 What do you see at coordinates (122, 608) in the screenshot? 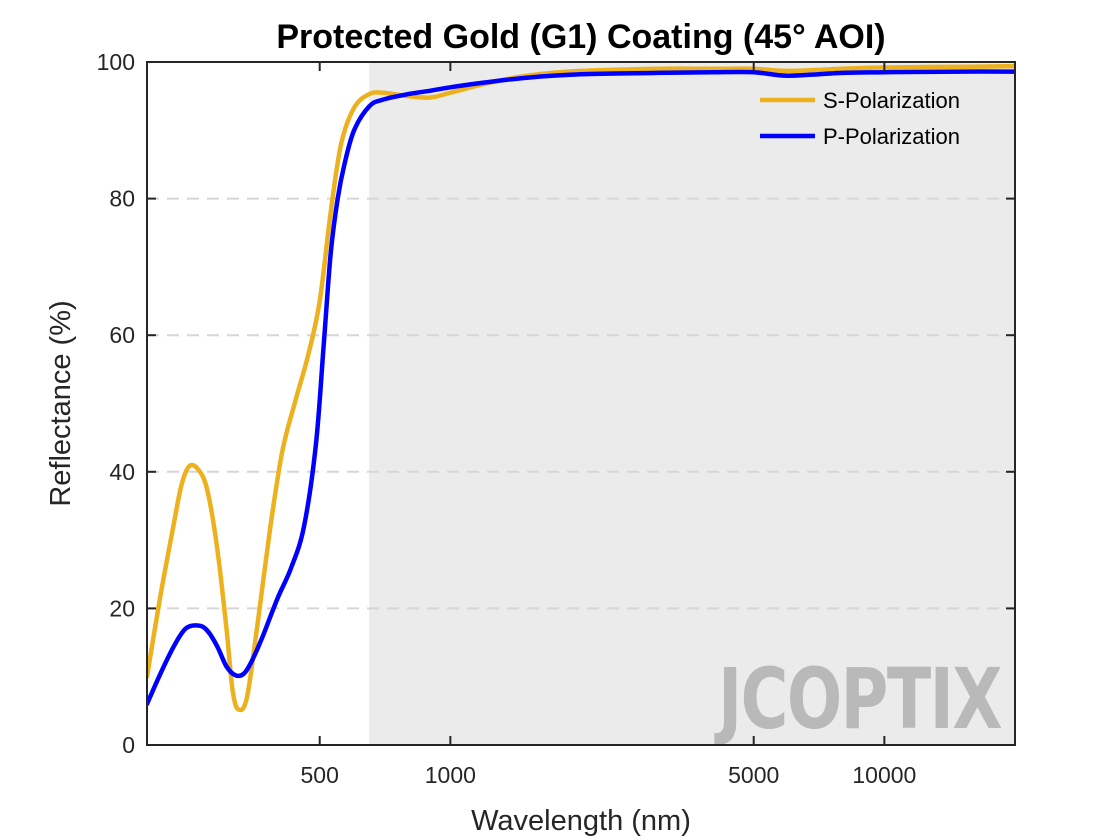
I see `y-tick-label-20: 20` at bounding box center [122, 608].